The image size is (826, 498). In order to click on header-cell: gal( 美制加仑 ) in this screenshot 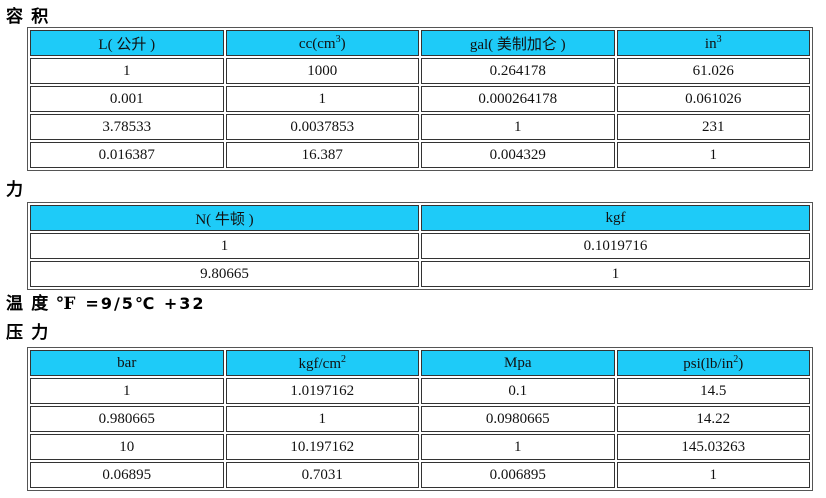, I will do `click(518, 43)`.